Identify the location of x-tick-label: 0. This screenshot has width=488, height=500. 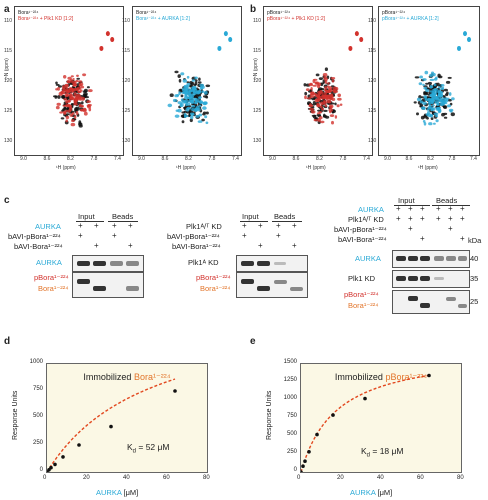
(45, 478).